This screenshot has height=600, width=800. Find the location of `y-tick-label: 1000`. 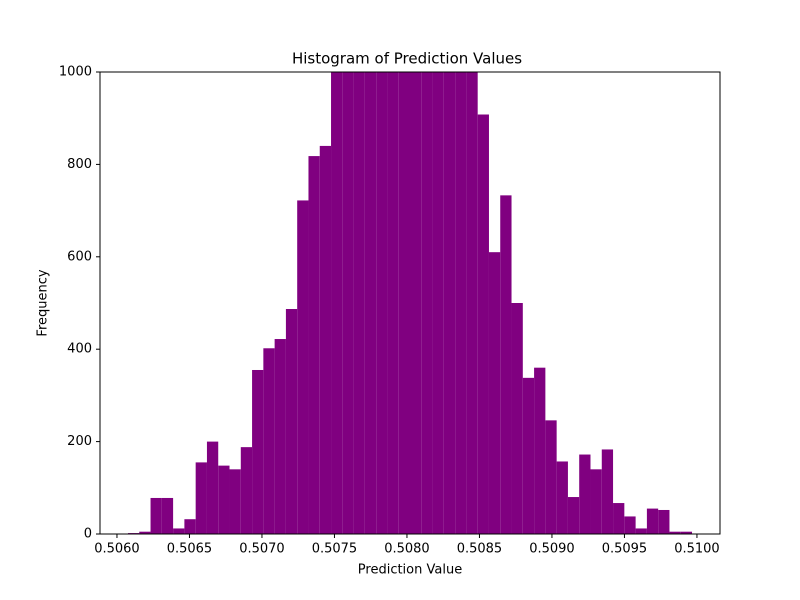

y-tick-label: 1000 is located at coordinates (75, 72).